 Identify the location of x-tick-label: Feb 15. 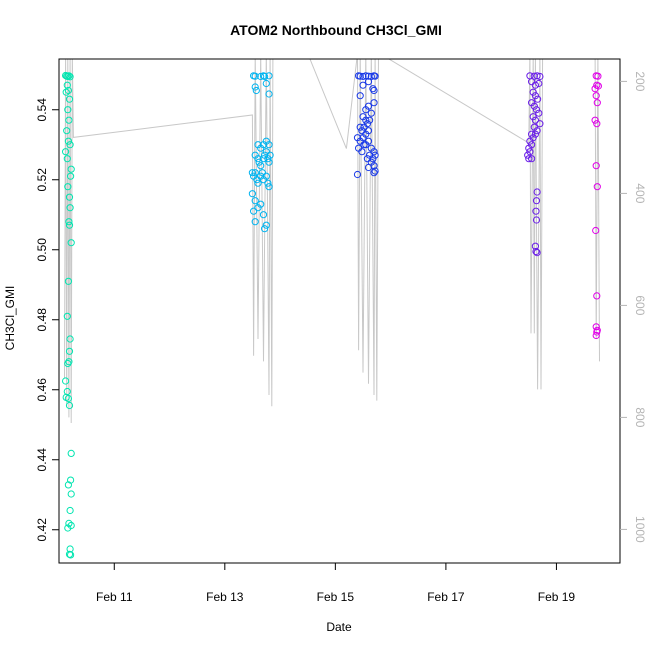
(336, 597).